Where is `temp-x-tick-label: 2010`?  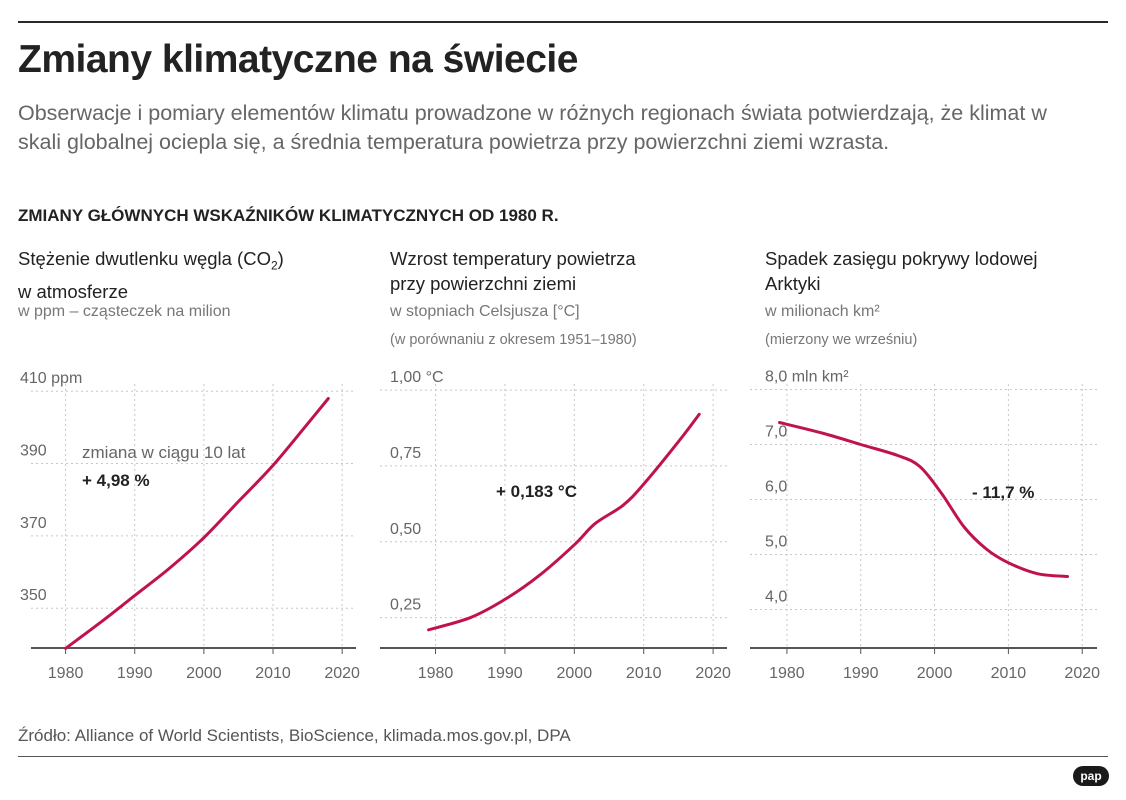
temp-x-tick-label: 2010 is located at coordinates (644, 673).